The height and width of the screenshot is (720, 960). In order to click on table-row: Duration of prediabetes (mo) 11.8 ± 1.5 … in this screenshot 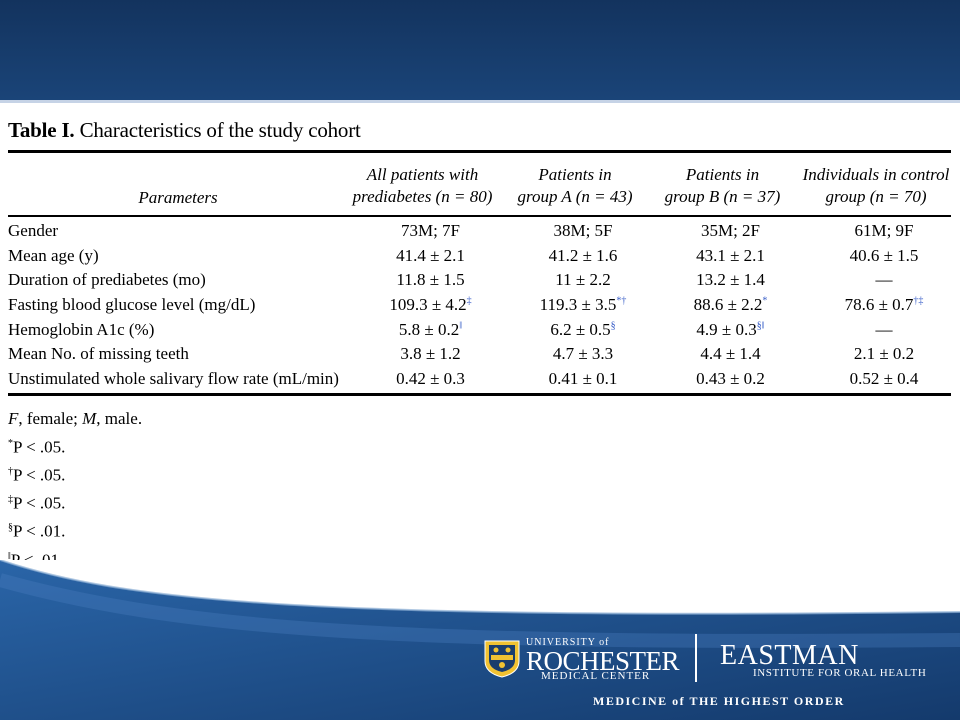, I will do `click(479, 280)`.